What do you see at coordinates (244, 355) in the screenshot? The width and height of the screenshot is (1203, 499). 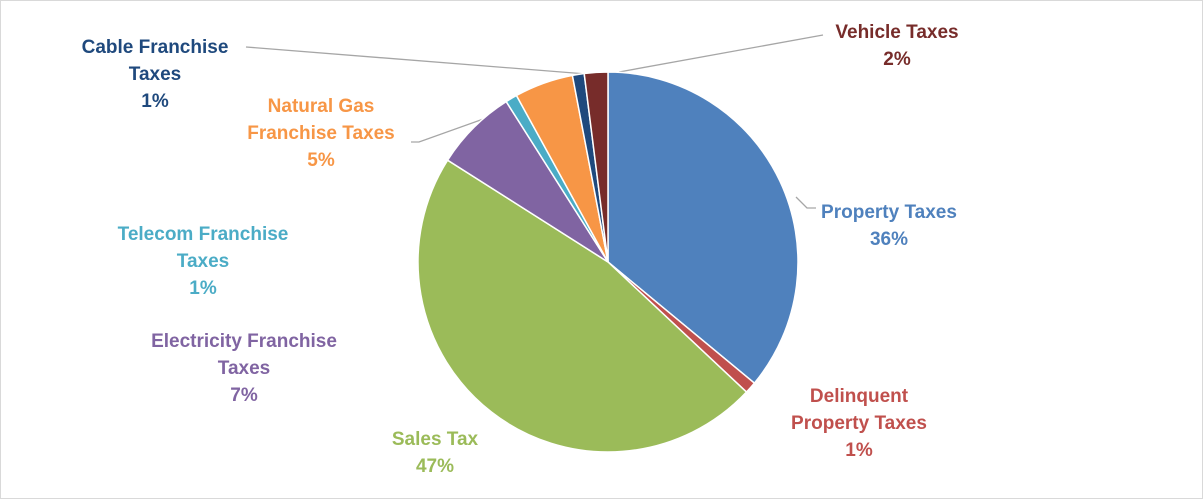 I see `category-label: Electricity Franchise Taxes` at bounding box center [244, 355].